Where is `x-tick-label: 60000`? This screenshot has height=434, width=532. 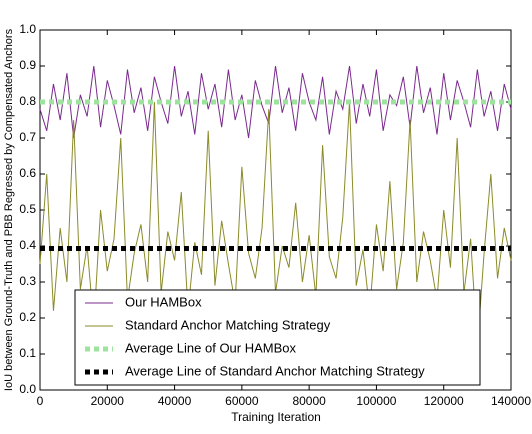 x-tick-label: 60000 is located at coordinates (242, 401).